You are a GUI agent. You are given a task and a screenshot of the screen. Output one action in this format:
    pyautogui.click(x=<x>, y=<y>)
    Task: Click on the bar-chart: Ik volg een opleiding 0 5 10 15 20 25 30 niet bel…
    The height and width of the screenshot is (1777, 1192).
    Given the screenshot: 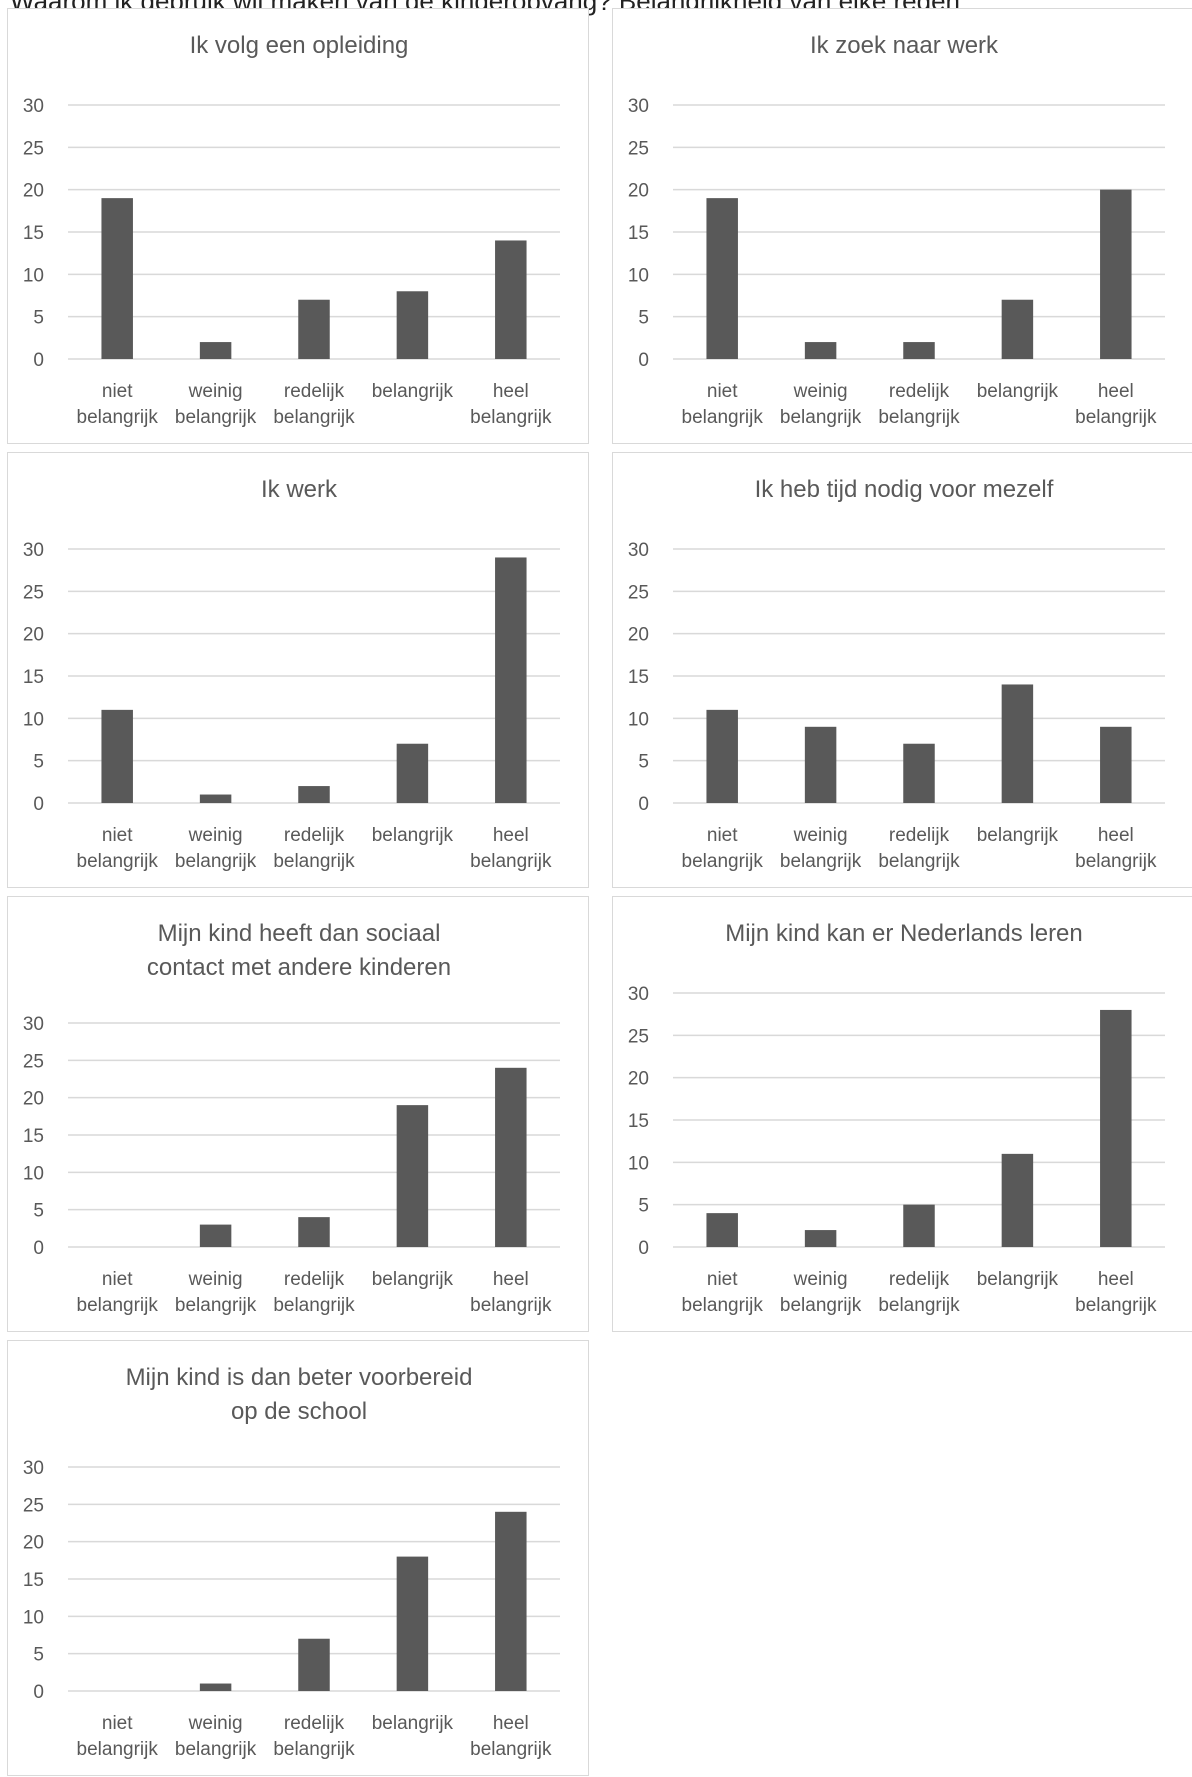 What is the action you would take?
    pyautogui.click(x=291, y=230)
    